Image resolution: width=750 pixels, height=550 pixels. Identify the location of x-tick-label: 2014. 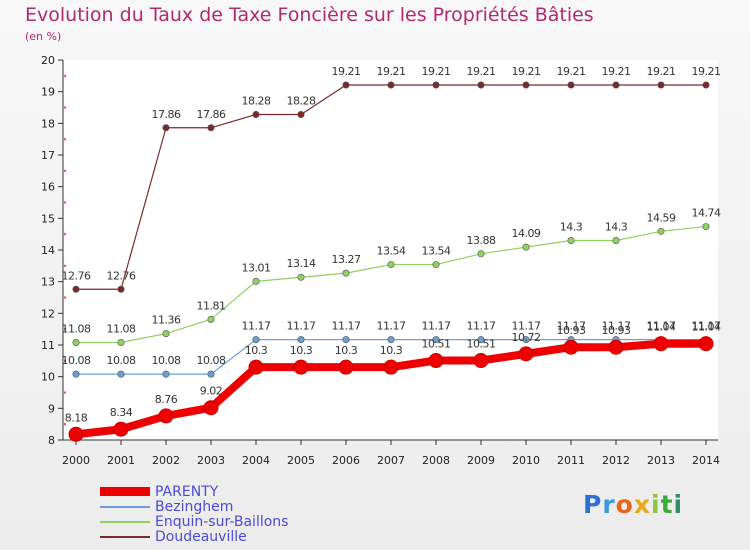
(706, 460).